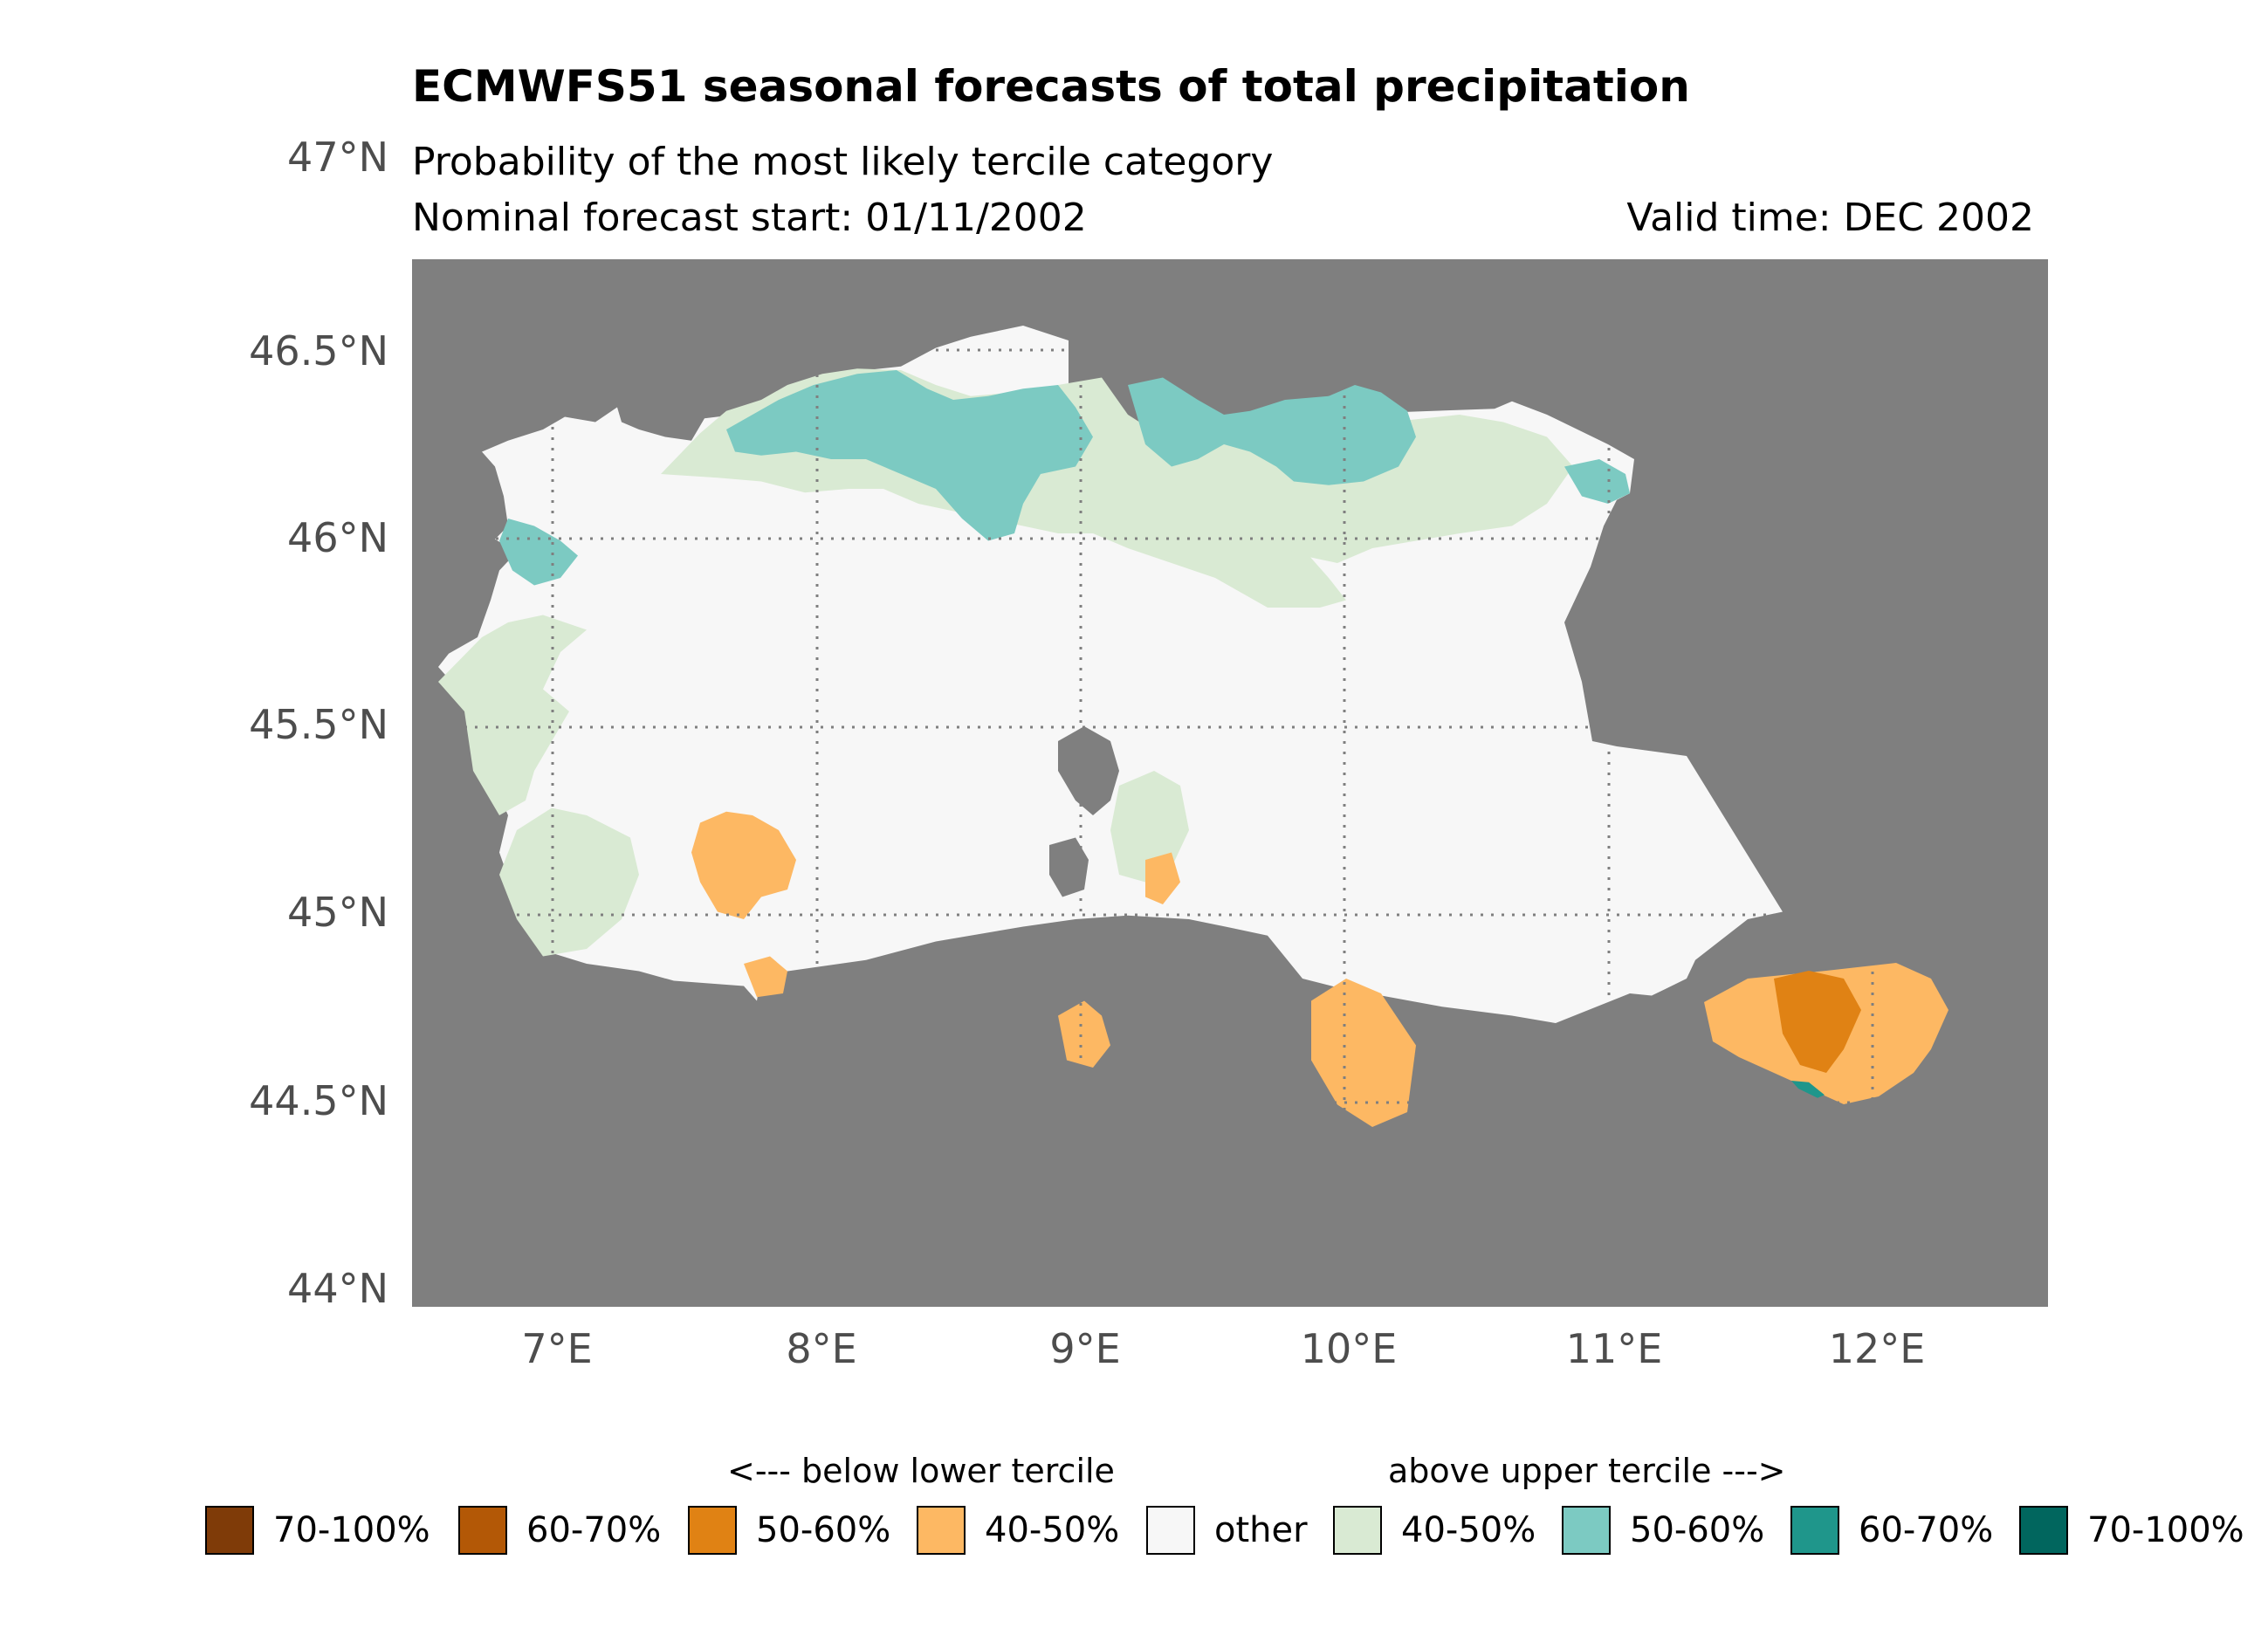  What do you see at coordinates (1614, 1348) in the screenshot?
I see `lon-label: 11°E` at bounding box center [1614, 1348].